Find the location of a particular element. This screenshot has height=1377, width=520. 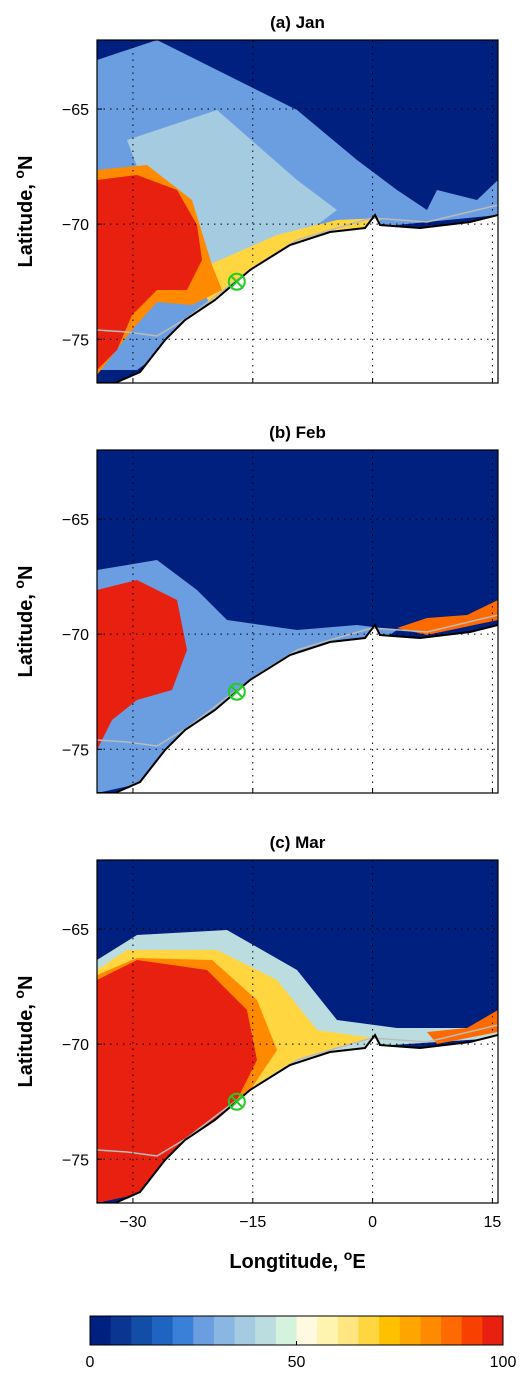

colorbar-tick-label: 0 is located at coordinates (90, 1362).